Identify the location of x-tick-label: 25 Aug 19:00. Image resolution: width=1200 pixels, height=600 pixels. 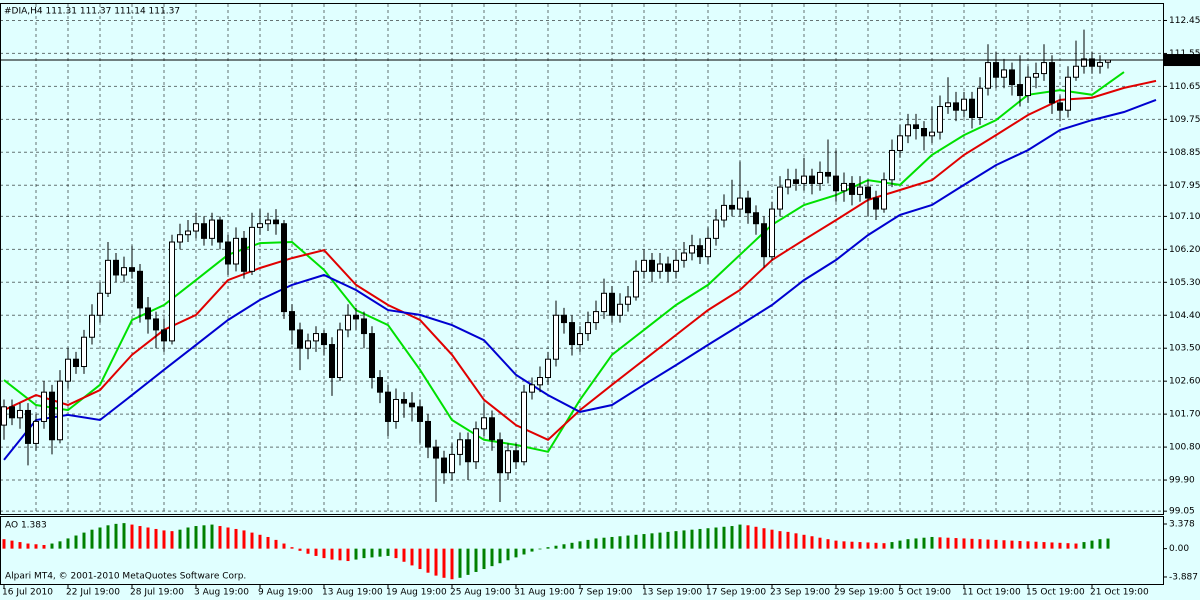
(480, 593).